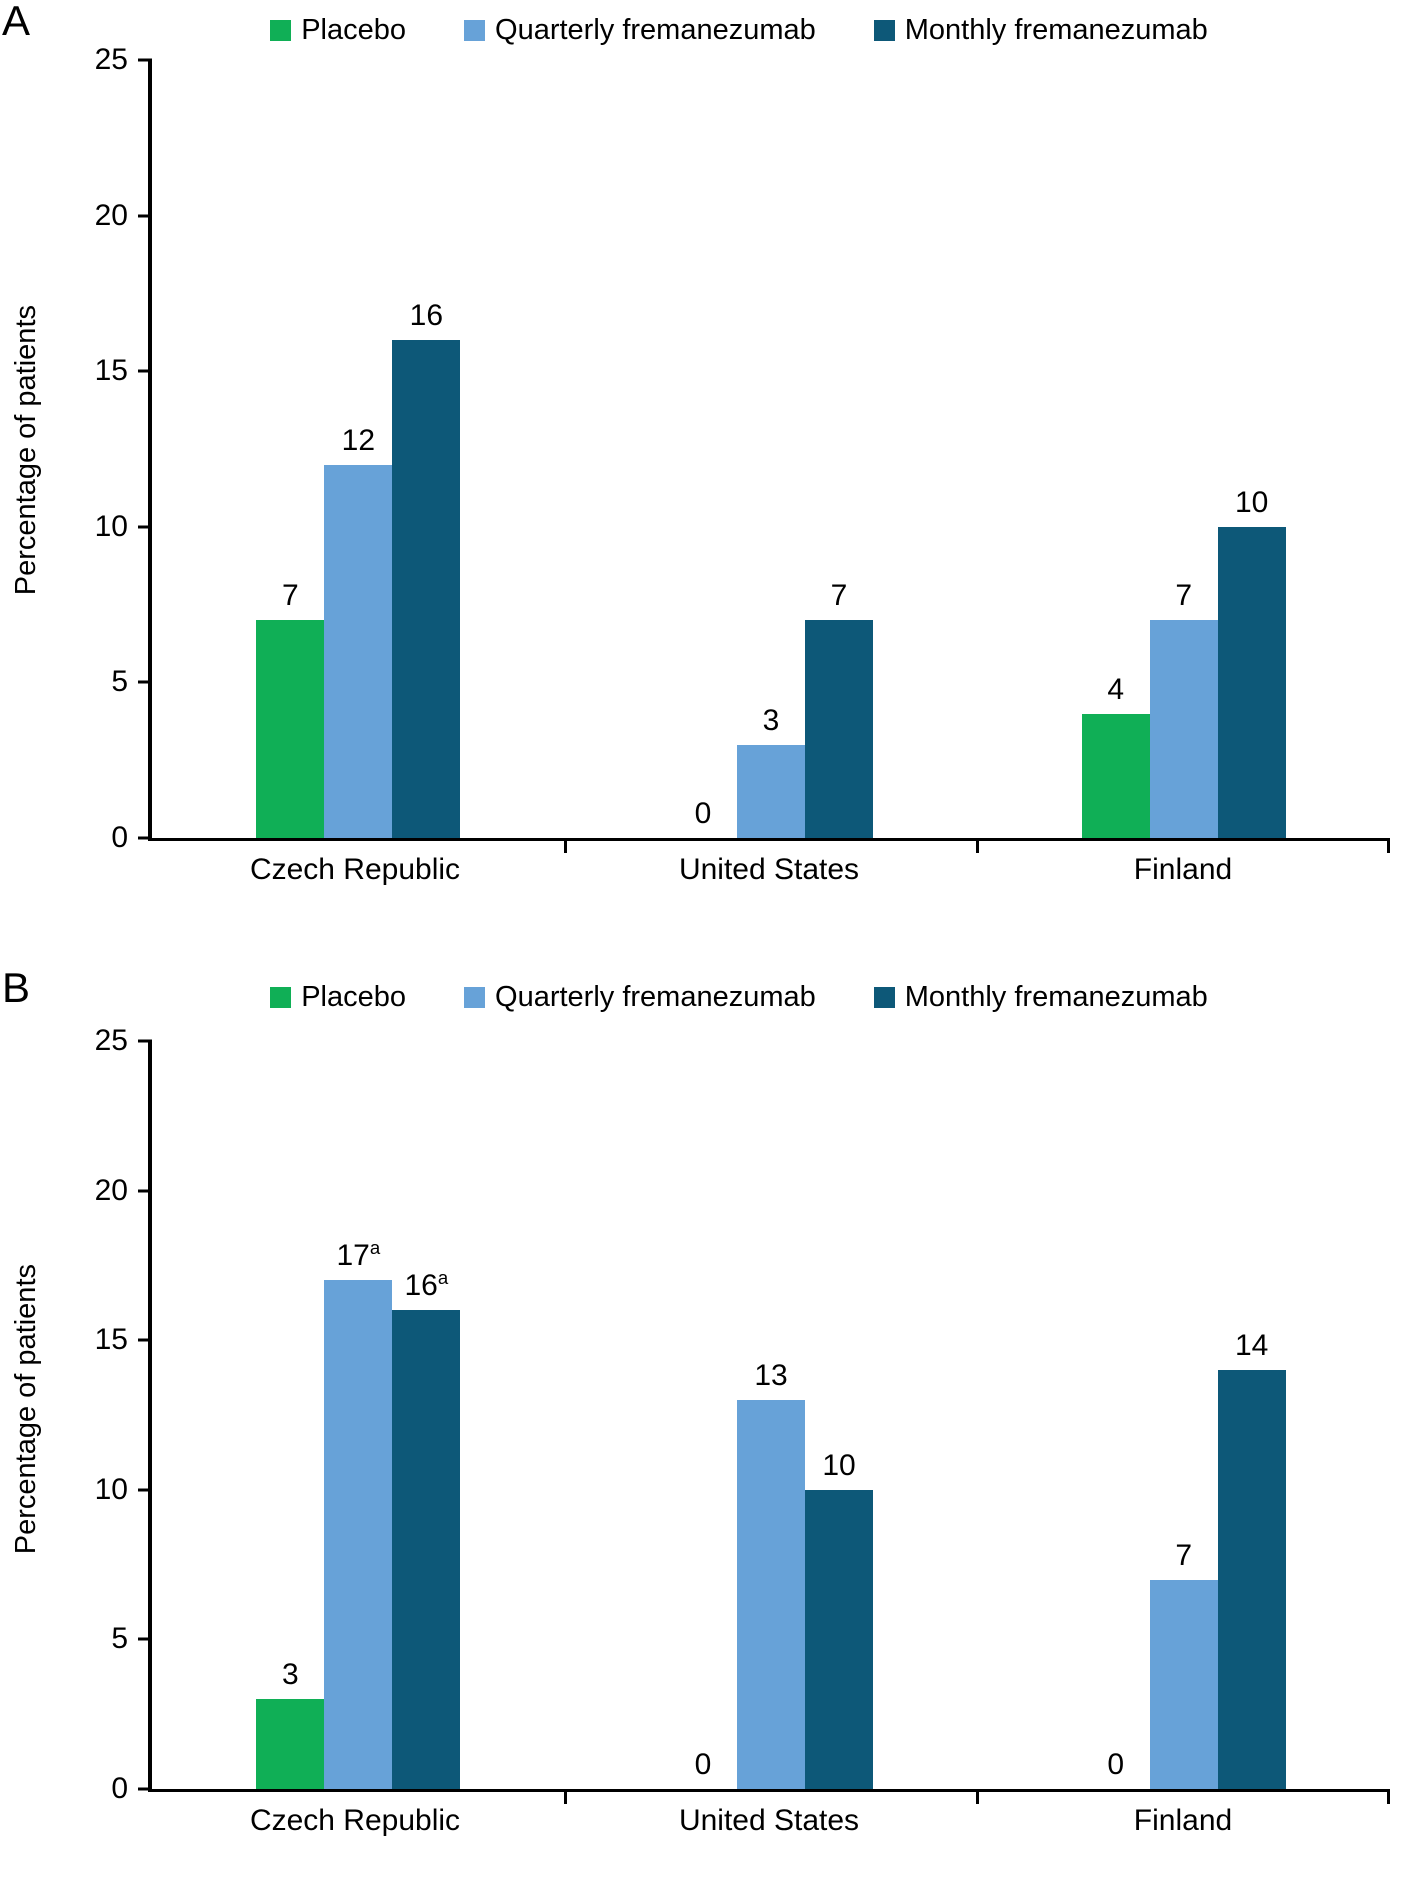 The width and height of the screenshot is (1418, 1882). I want to click on bar-group-finland: 0 7 14, so click(1183, 1415).